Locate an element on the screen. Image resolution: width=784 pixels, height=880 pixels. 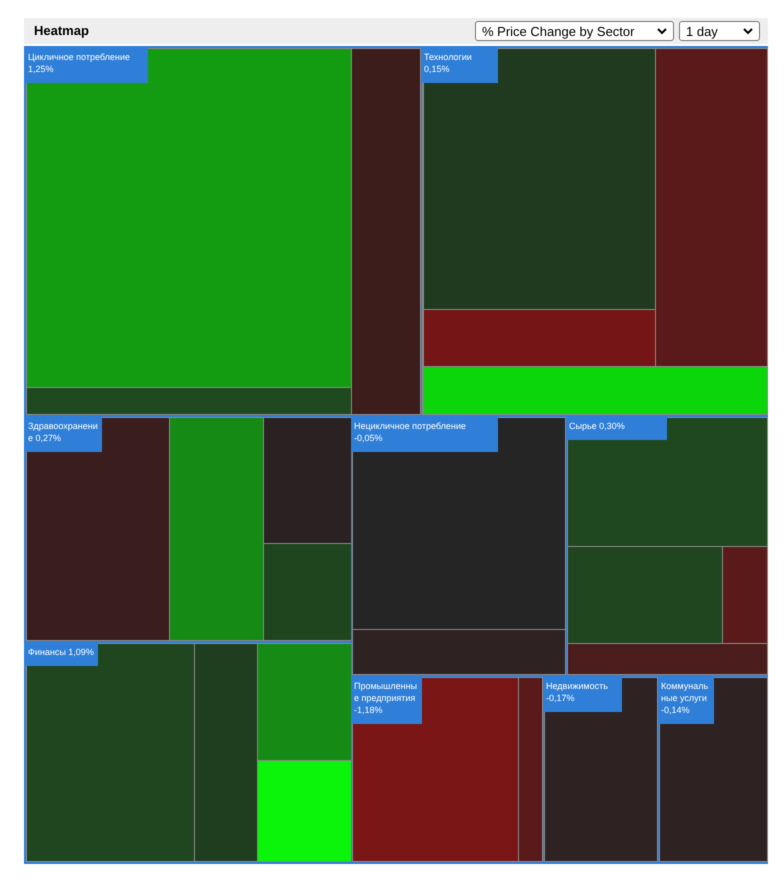
data-label: 0,30% is located at coordinates (612, 426).